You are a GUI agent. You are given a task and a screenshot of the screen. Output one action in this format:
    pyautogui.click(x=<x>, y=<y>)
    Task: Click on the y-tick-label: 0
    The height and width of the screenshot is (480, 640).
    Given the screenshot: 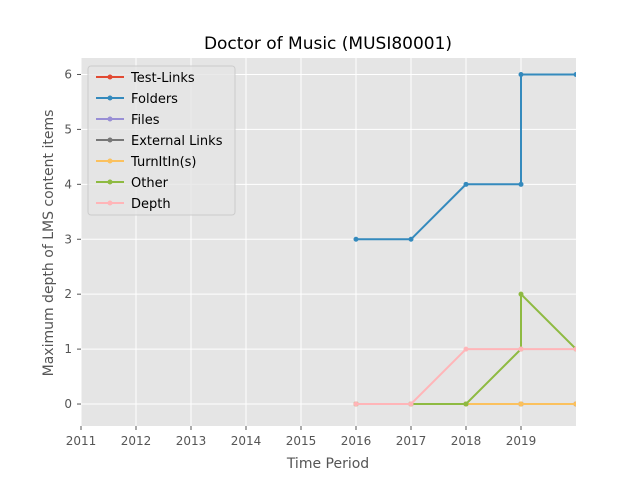 What is the action you would take?
    pyautogui.click(x=68, y=404)
    